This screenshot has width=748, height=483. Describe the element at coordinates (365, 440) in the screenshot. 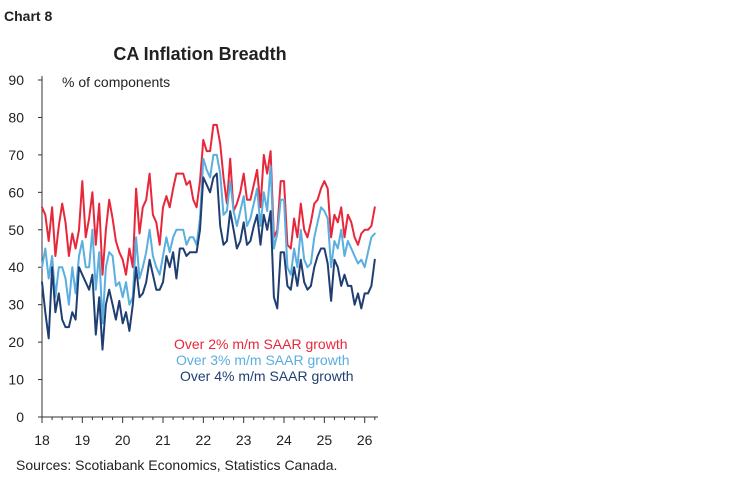

I see `x-tick-label: 26` at that location.